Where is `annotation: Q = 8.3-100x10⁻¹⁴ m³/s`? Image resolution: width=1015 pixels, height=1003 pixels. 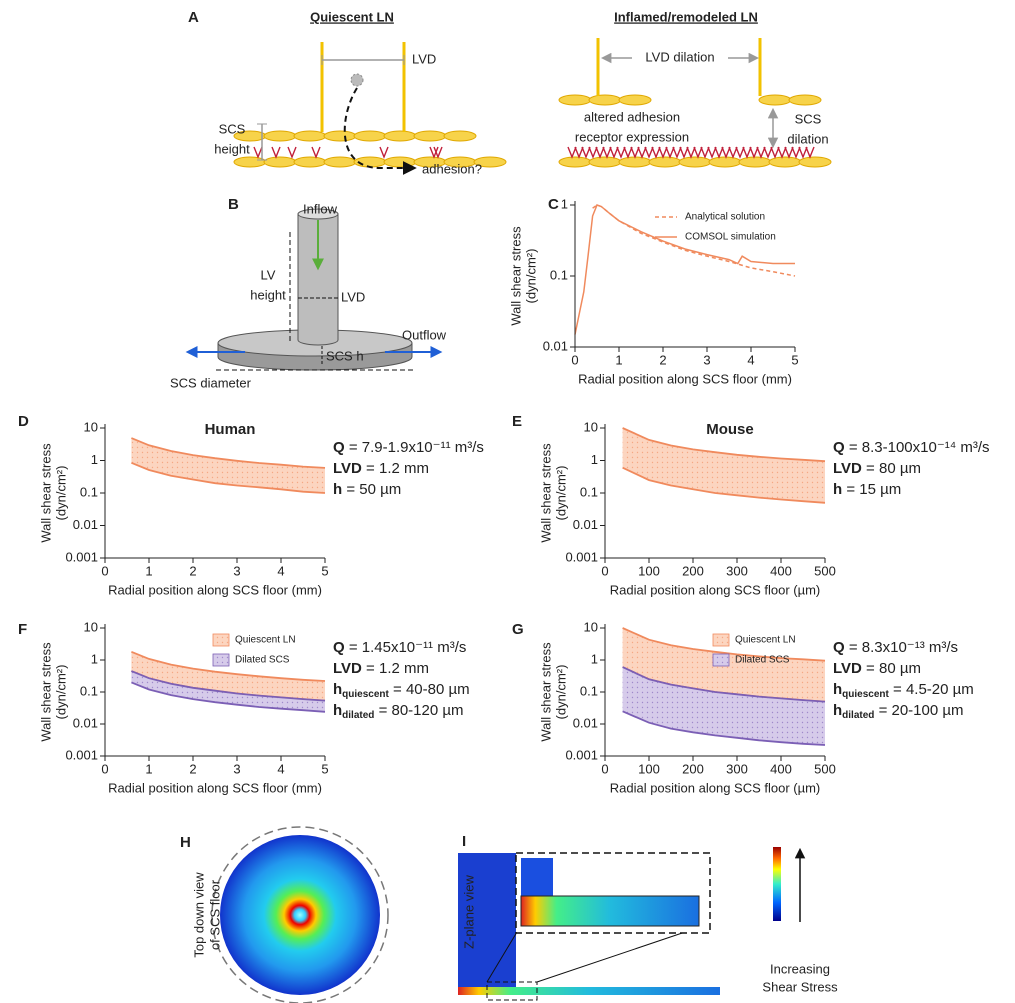 annotation: Q = 8.3-100x10⁻¹⁴ m³/s is located at coordinates (911, 447).